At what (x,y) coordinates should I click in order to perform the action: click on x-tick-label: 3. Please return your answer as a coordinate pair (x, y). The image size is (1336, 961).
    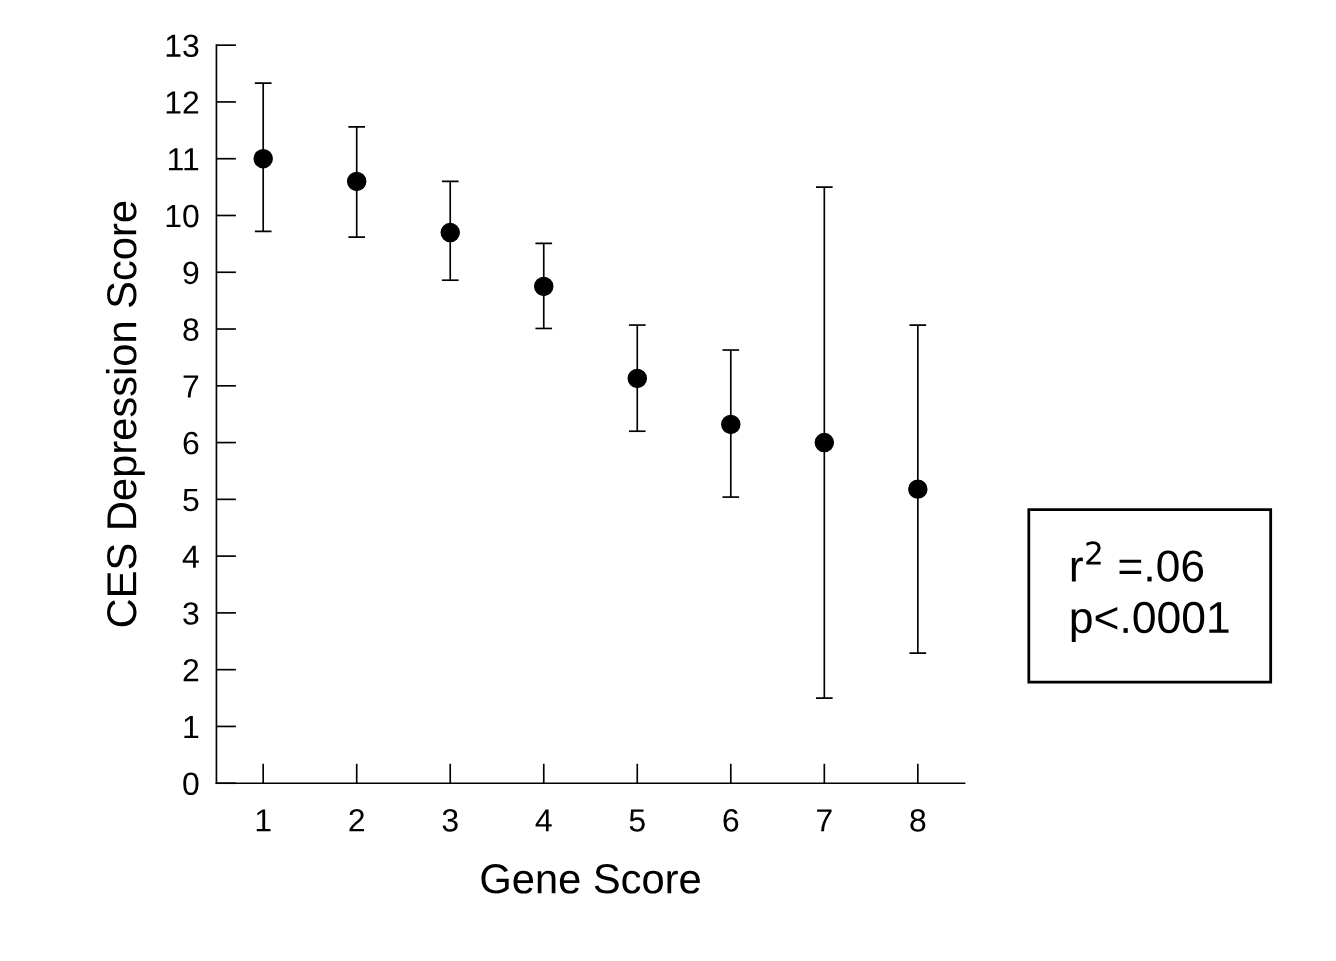
    Looking at the image, I should click on (450, 820).